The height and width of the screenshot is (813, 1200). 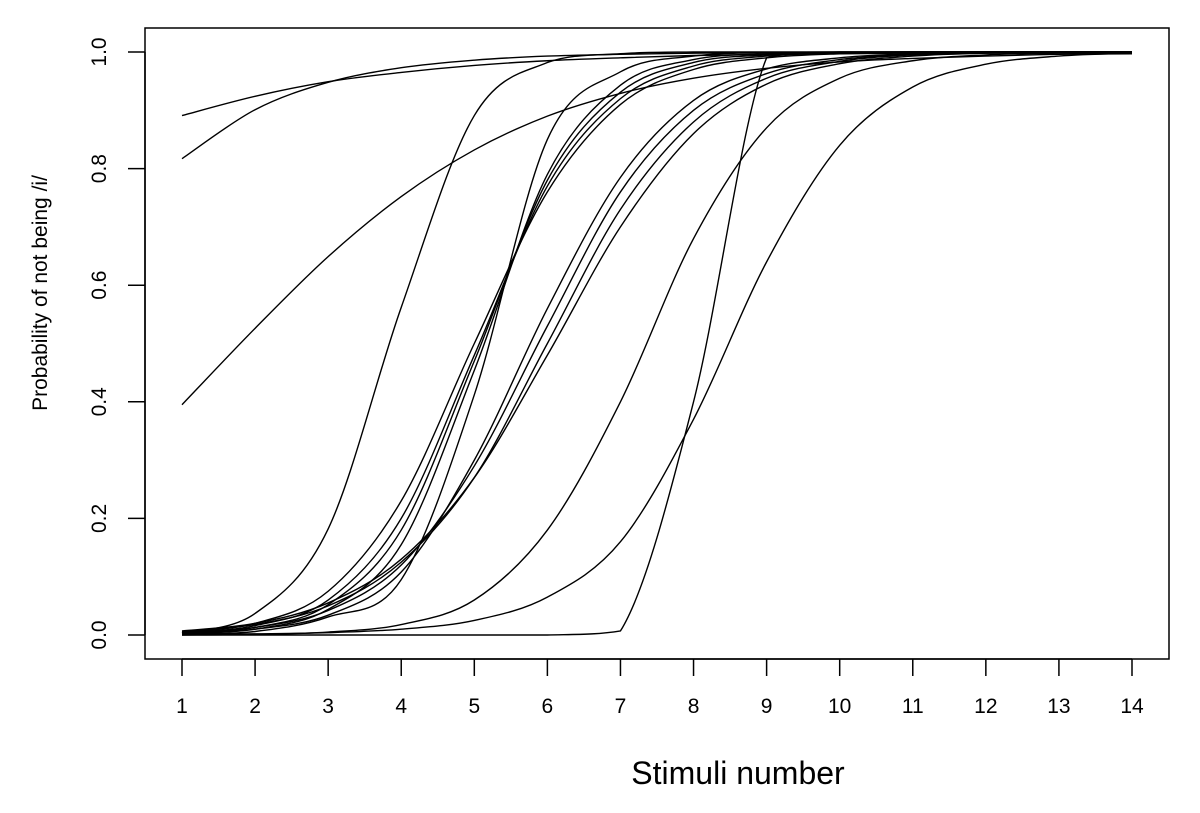 I want to click on x-axis: 1 2 3 4 5 6 7 8 9 10 11 12 13 14, so click(x=660, y=688).